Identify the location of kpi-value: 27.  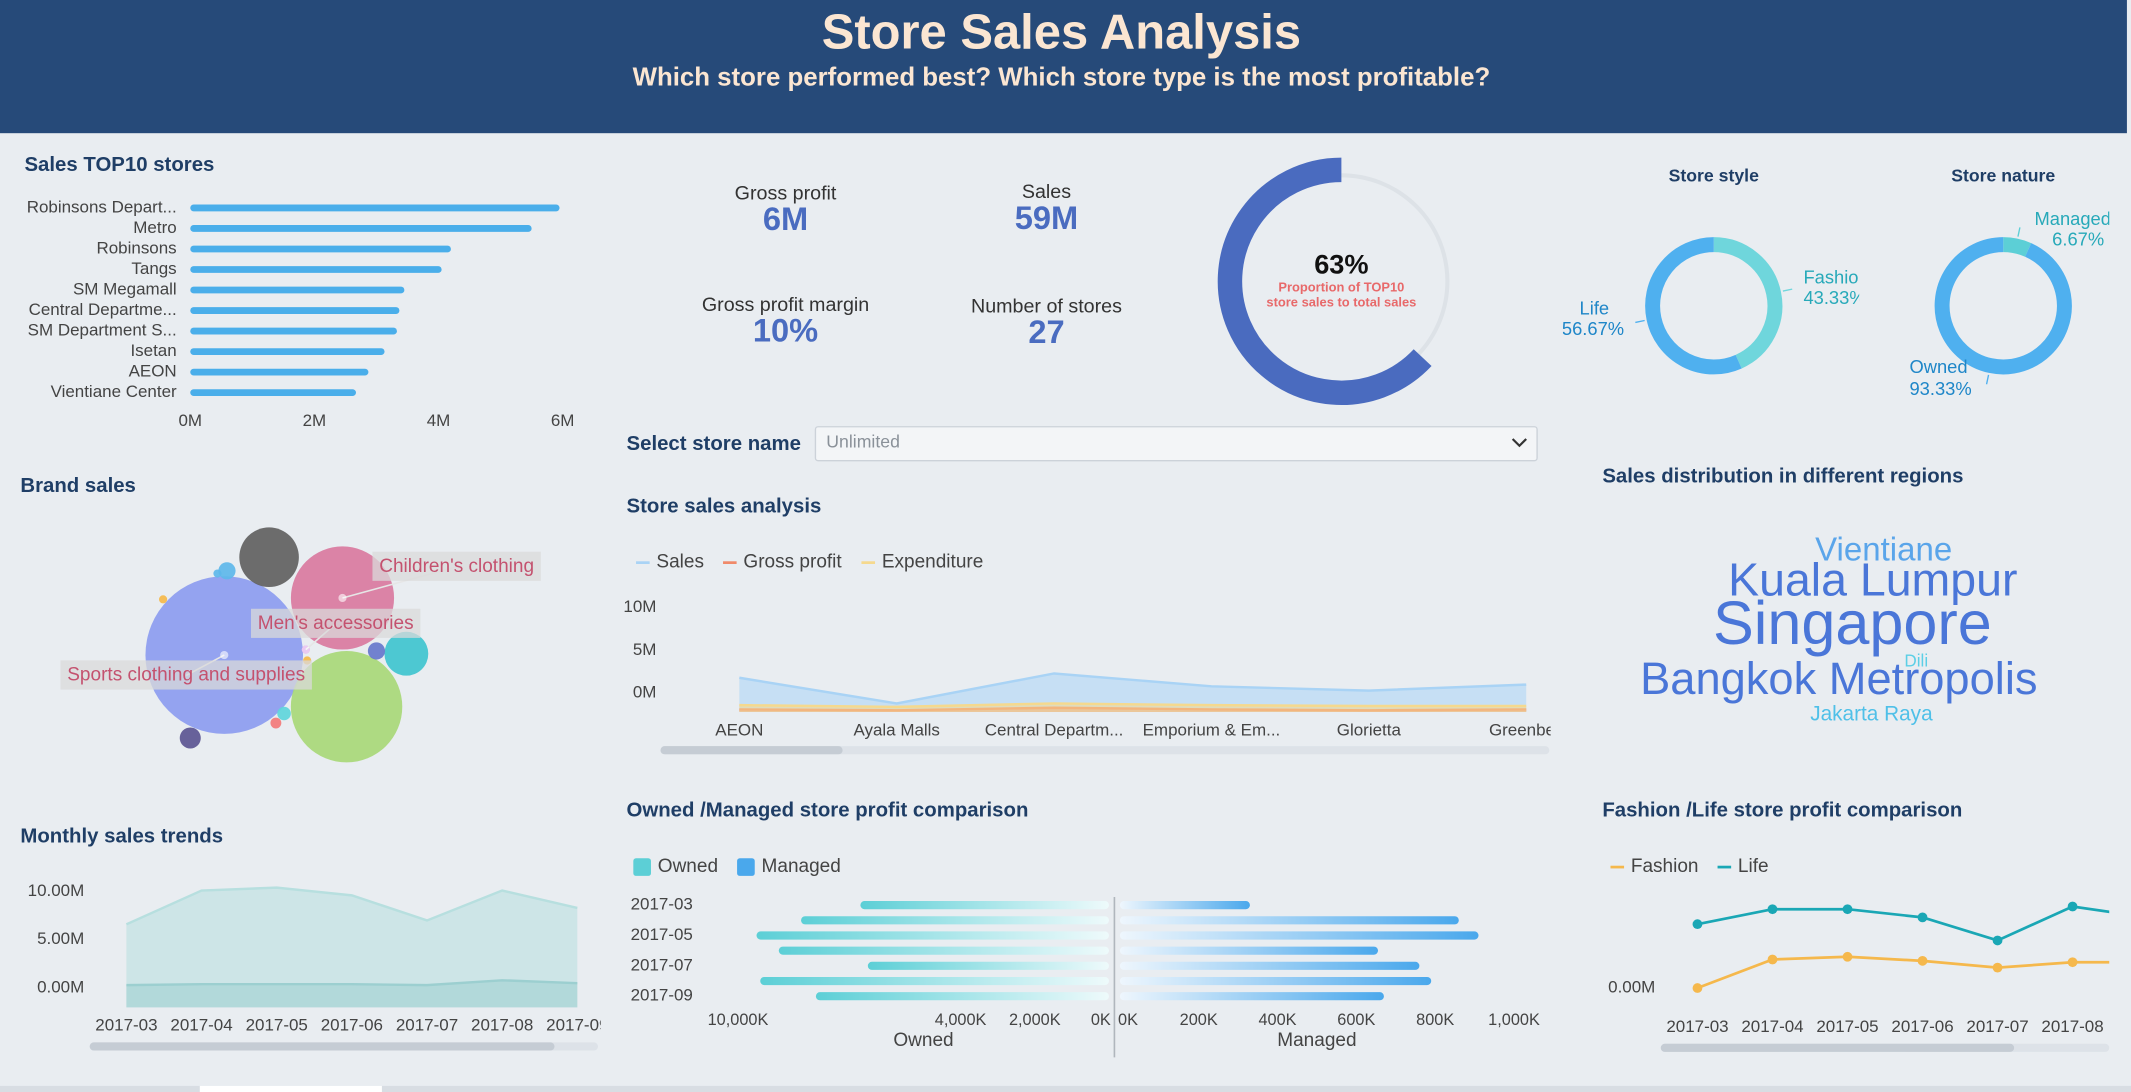
(1046, 331).